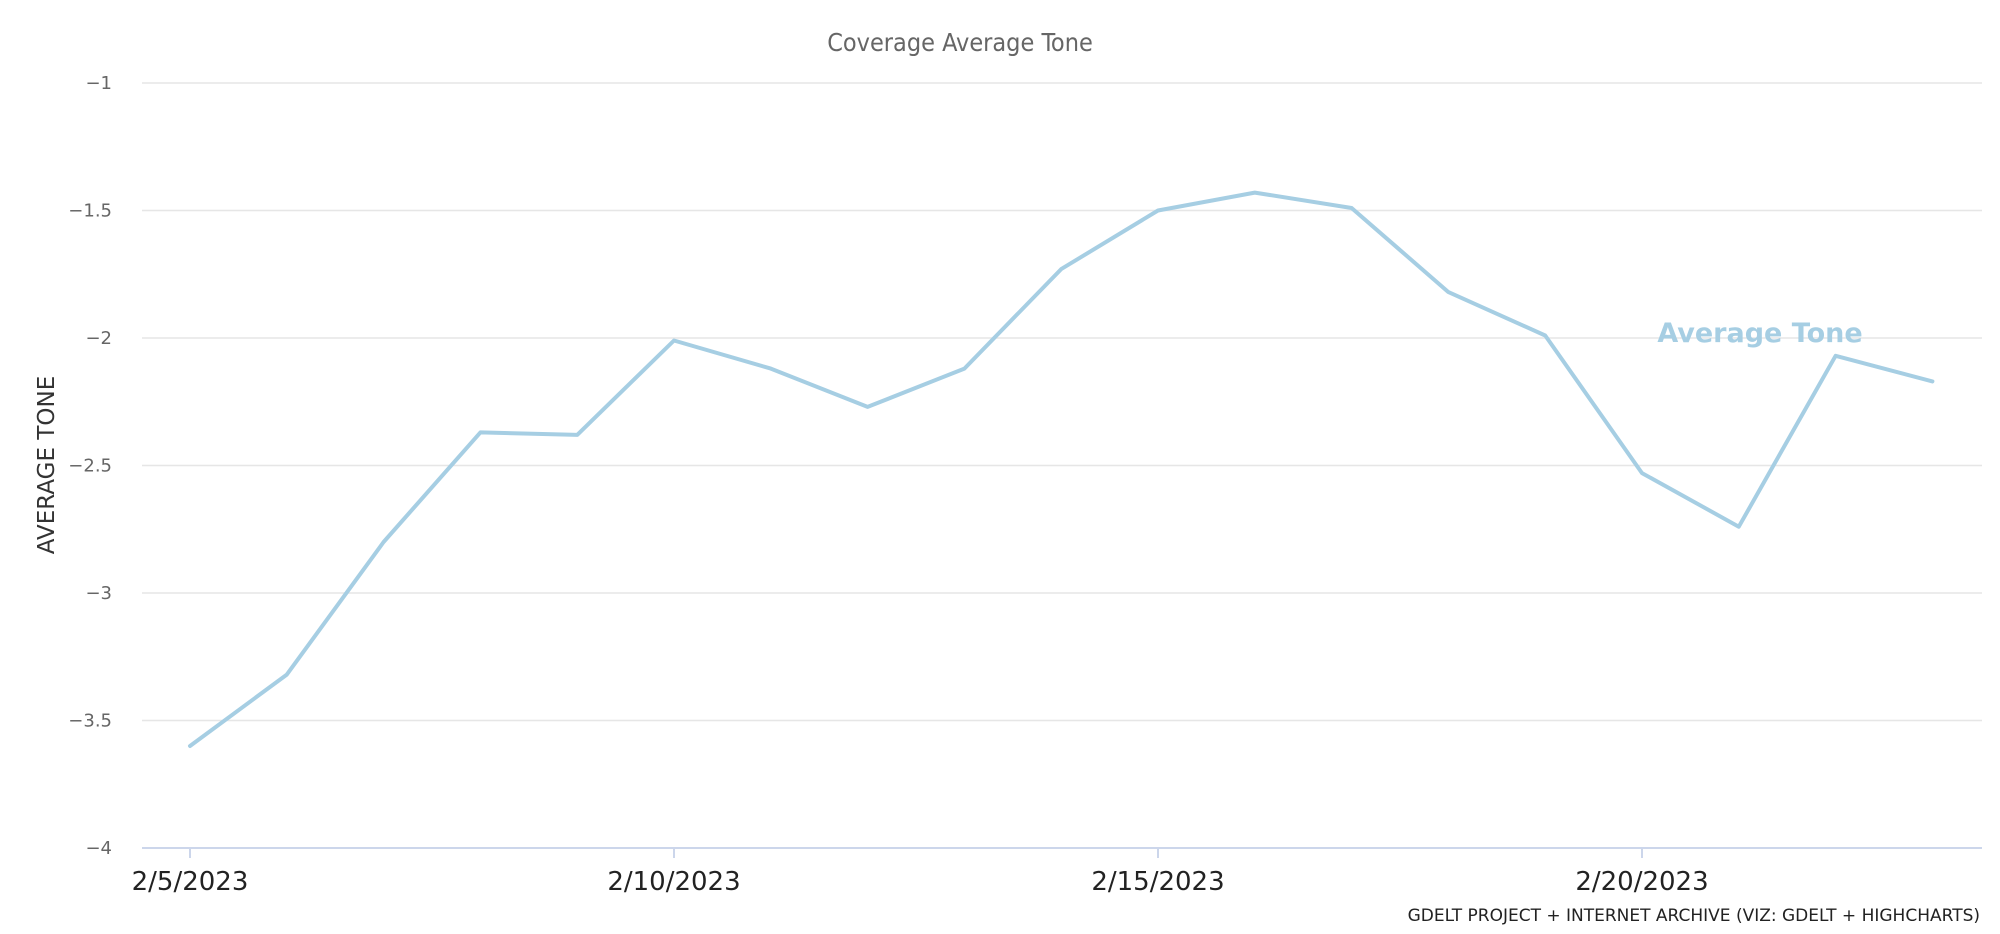  Describe the element at coordinates (47, 465) in the screenshot. I see `y-axis-title: AVERAGE TONE` at that location.